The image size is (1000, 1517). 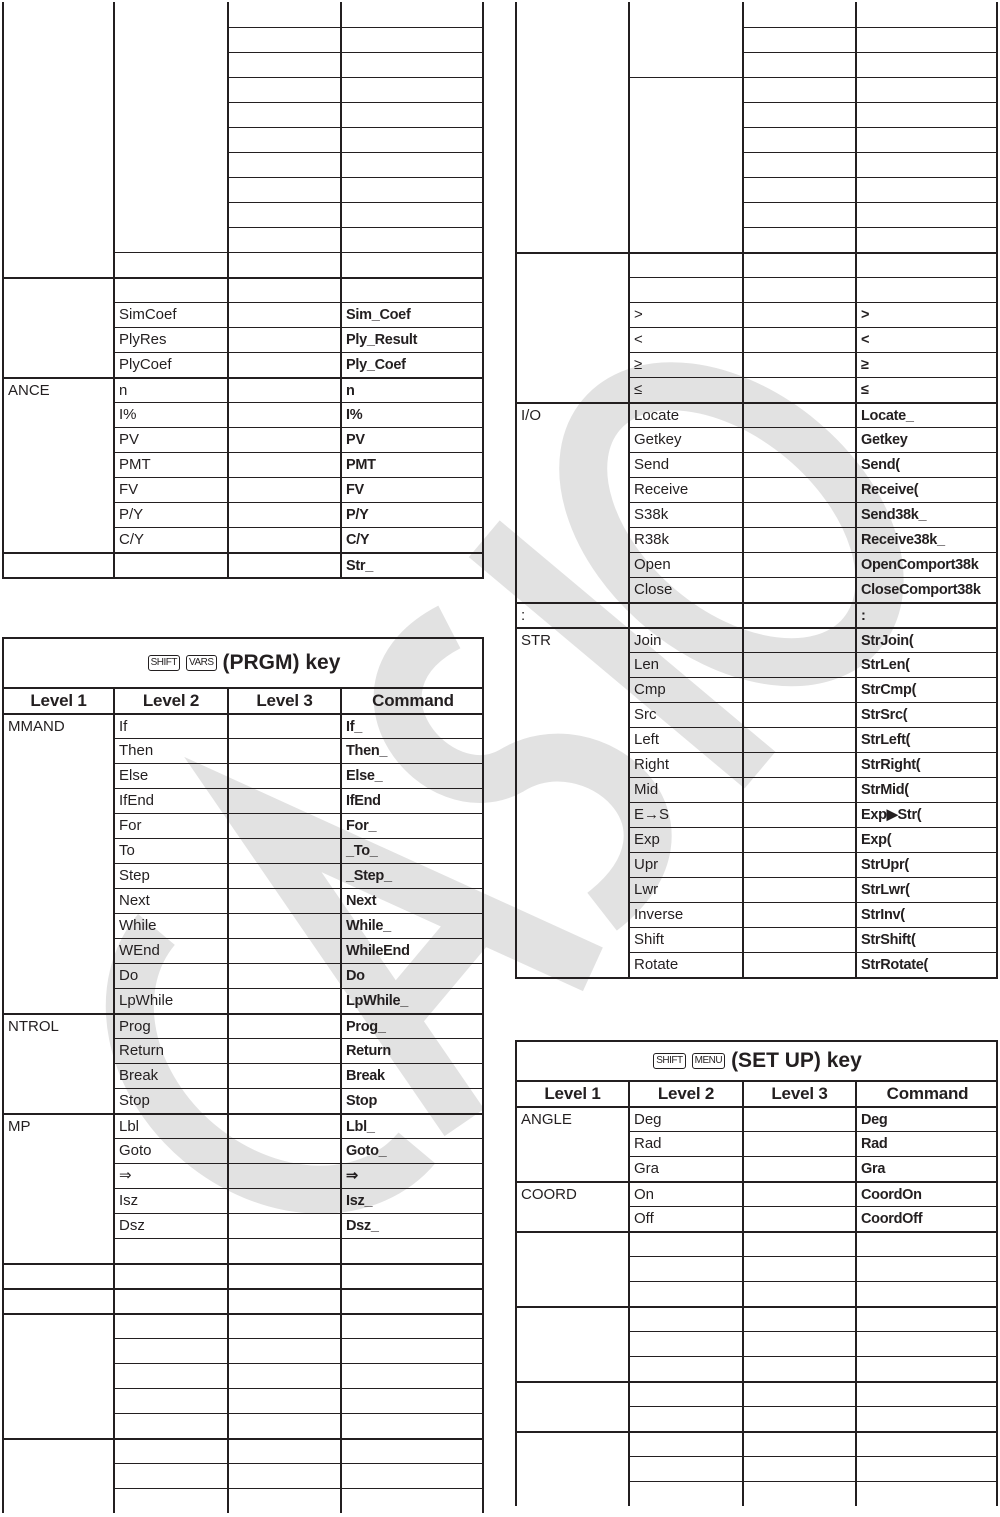 I want to click on table-title: SHIFT MENU (SET UP) key, so click(x=756, y=1060).